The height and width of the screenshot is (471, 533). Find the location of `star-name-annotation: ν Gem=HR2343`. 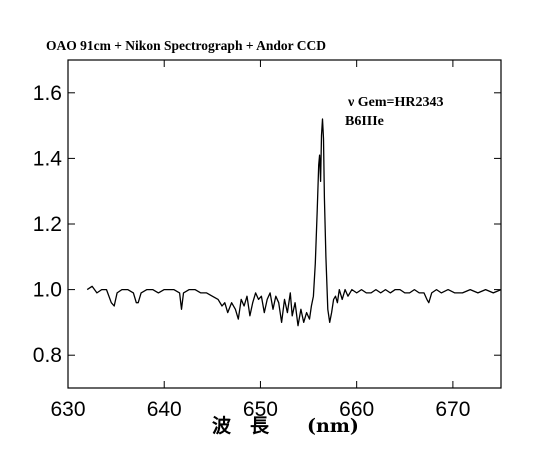

star-name-annotation: ν Gem=HR2343 is located at coordinates (395, 102).